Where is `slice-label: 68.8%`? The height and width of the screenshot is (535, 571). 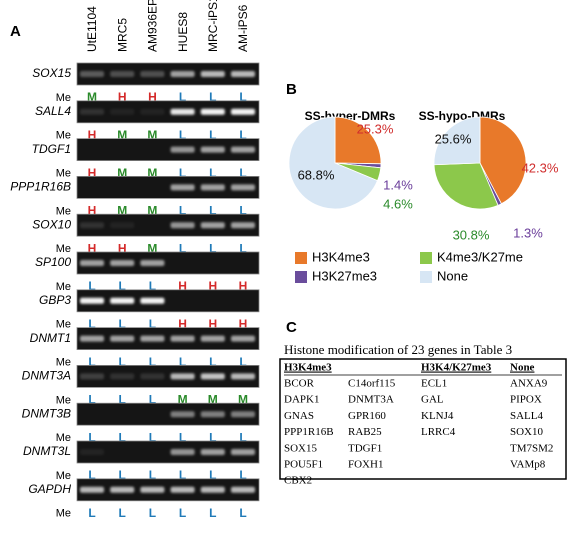
slice-label: 68.8% is located at coordinates (316, 174).